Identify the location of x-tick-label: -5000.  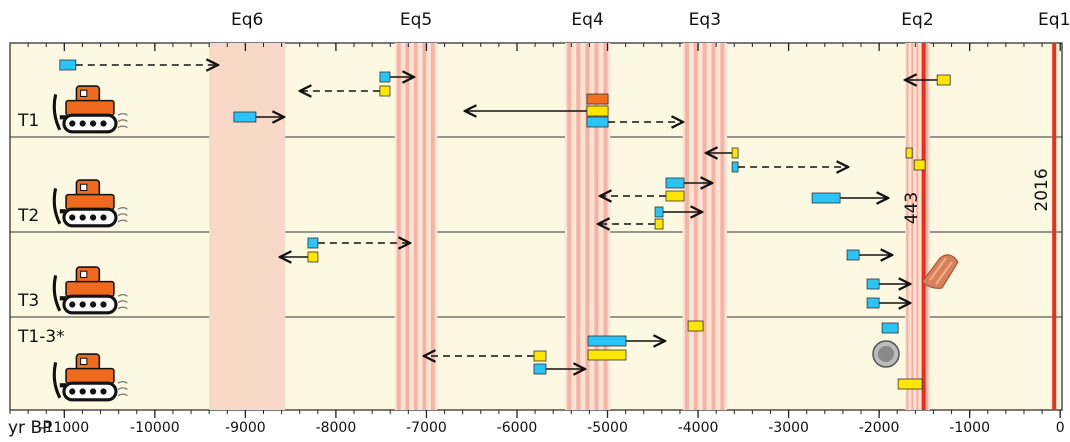
(607, 428).